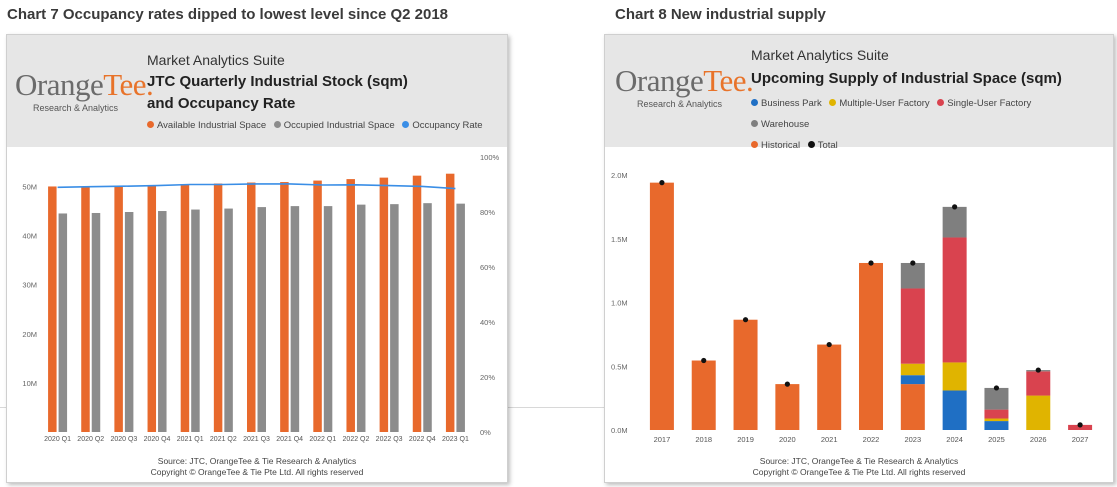  Describe the element at coordinates (487, 322) in the screenshot. I see `y-right-tick-label: 40%` at that location.